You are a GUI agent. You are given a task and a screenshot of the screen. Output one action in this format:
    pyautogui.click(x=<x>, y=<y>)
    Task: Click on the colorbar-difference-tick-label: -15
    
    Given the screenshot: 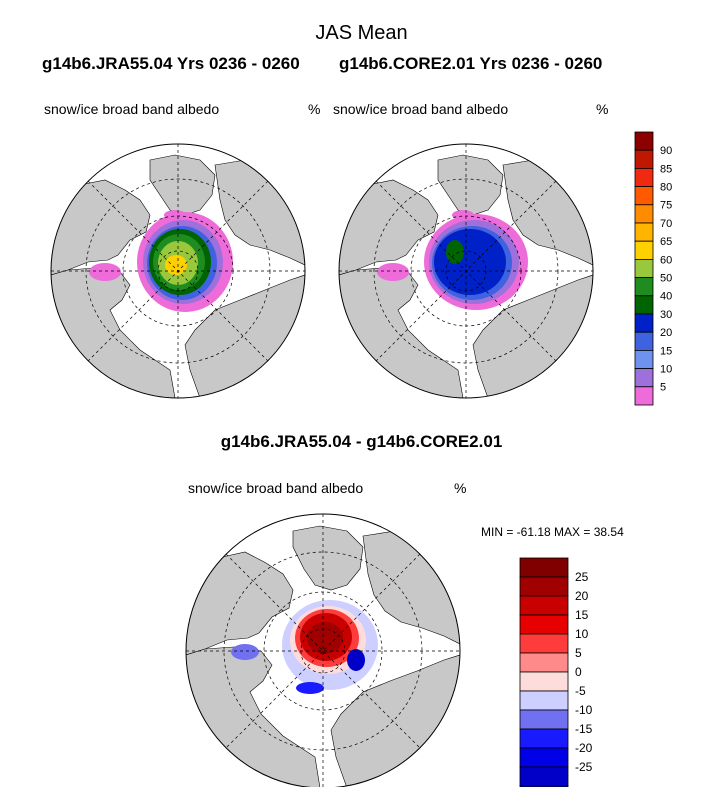 What is the action you would take?
    pyautogui.click(x=584, y=729)
    